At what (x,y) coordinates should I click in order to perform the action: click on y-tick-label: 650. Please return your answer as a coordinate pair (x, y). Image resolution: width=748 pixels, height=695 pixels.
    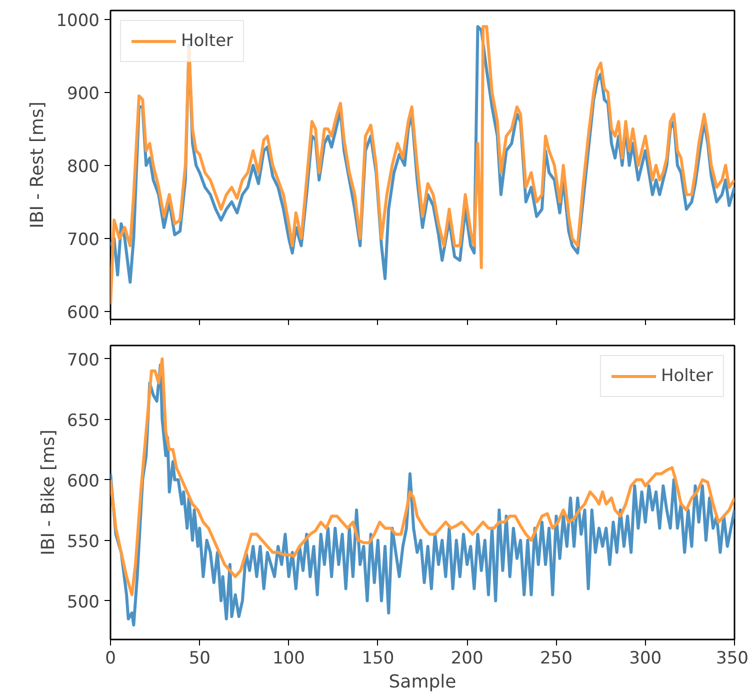
    Looking at the image, I should click on (83, 420).